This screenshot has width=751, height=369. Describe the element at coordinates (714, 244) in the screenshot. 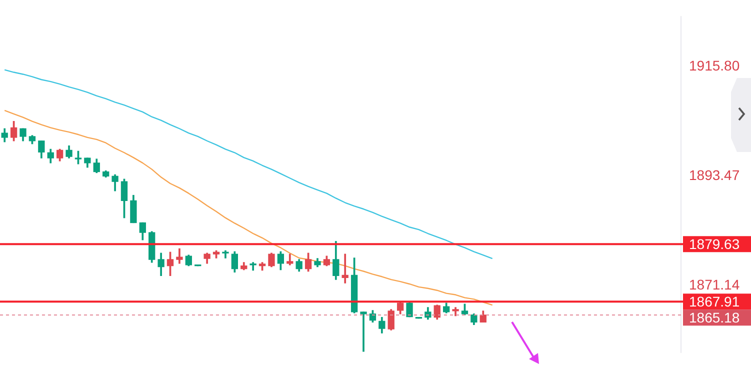

I see `ref-line-label: 1879.63` at that location.